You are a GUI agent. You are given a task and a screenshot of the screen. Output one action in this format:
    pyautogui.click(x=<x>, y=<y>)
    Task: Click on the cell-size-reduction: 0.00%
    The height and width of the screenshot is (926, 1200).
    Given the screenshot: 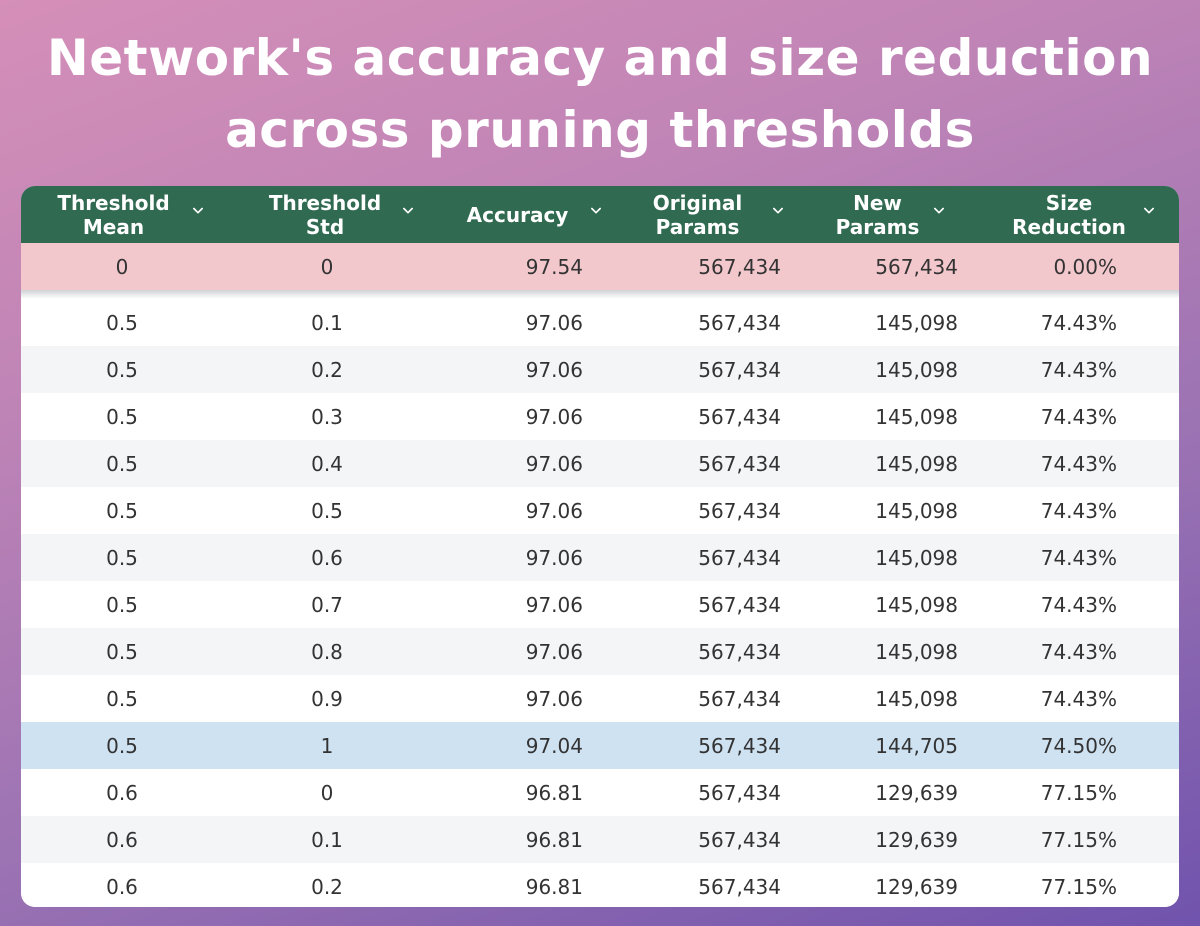 What is the action you would take?
    pyautogui.click(x=1085, y=266)
    